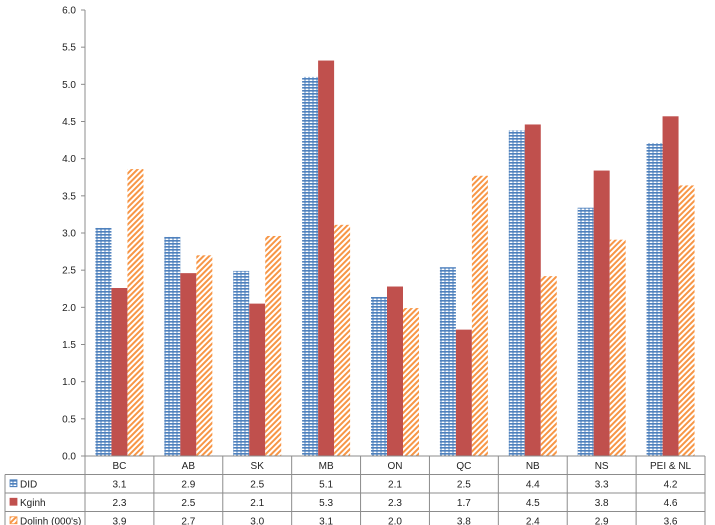 The width and height of the screenshot is (715, 525). Describe the element at coordinates (686, 320) in the screenshot. I see `bar-dolinh-000-s-pei-nl` at that location.